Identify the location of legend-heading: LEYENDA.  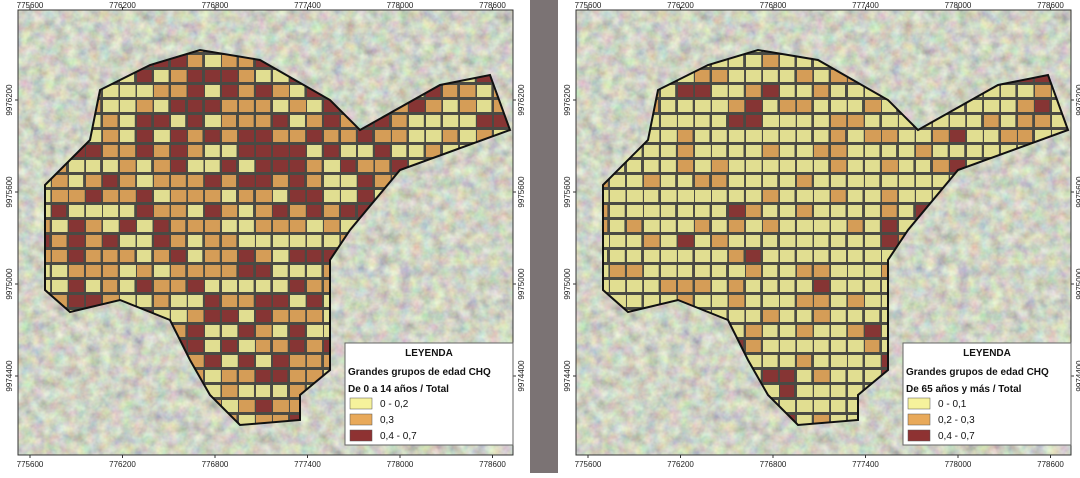
(987, 353).